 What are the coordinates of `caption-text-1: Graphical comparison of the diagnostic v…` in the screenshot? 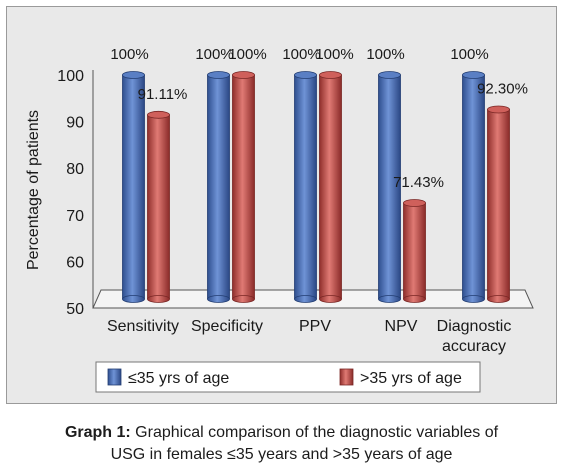 It's located at (314, 432).